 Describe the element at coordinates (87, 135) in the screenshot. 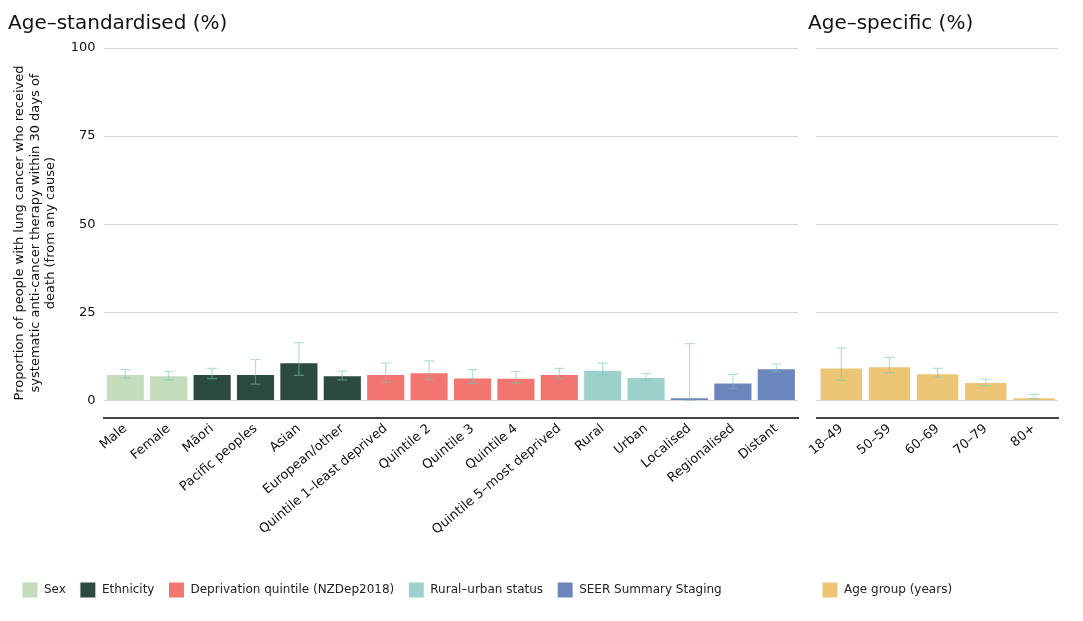

I see `y-tick-label: 75` at that location.